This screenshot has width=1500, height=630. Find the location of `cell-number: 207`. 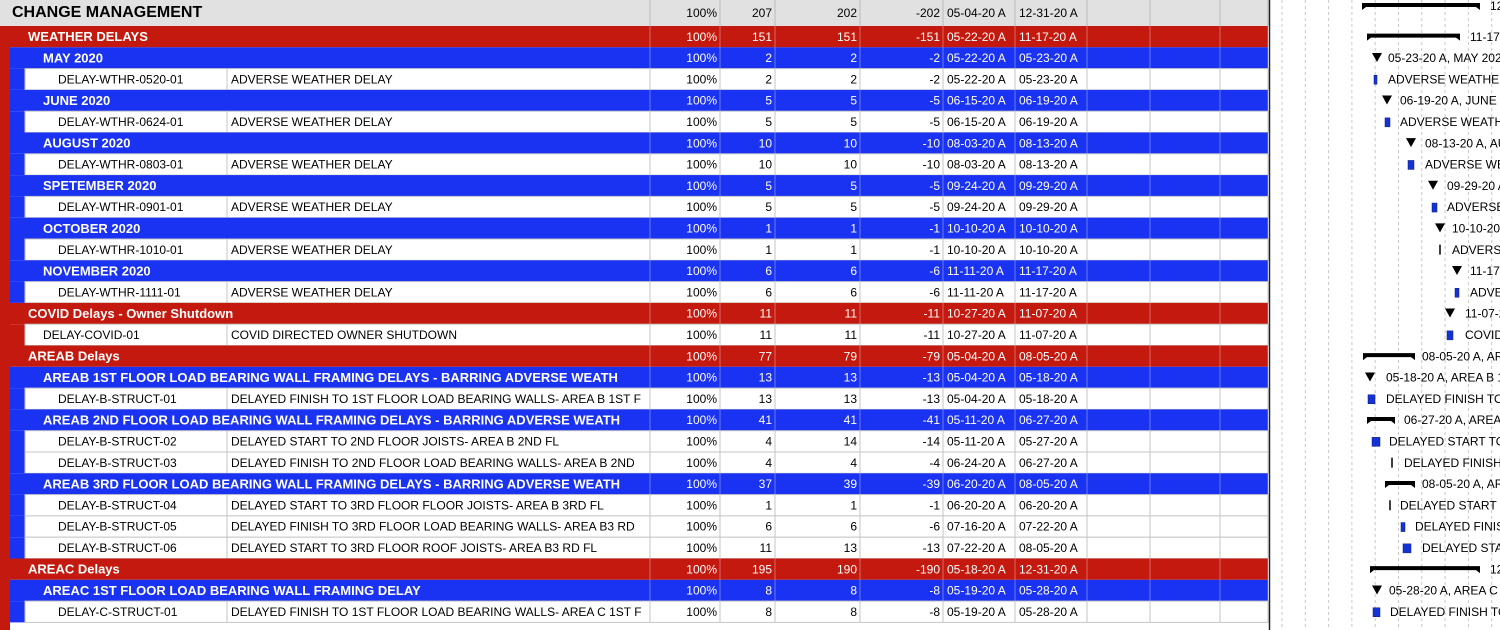

cell-number: 207 is located at coordinates (762, 13).